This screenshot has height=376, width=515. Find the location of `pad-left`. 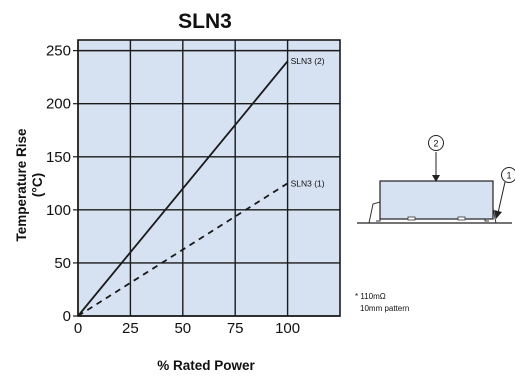

pad-left is located at coordinates (411, 218).